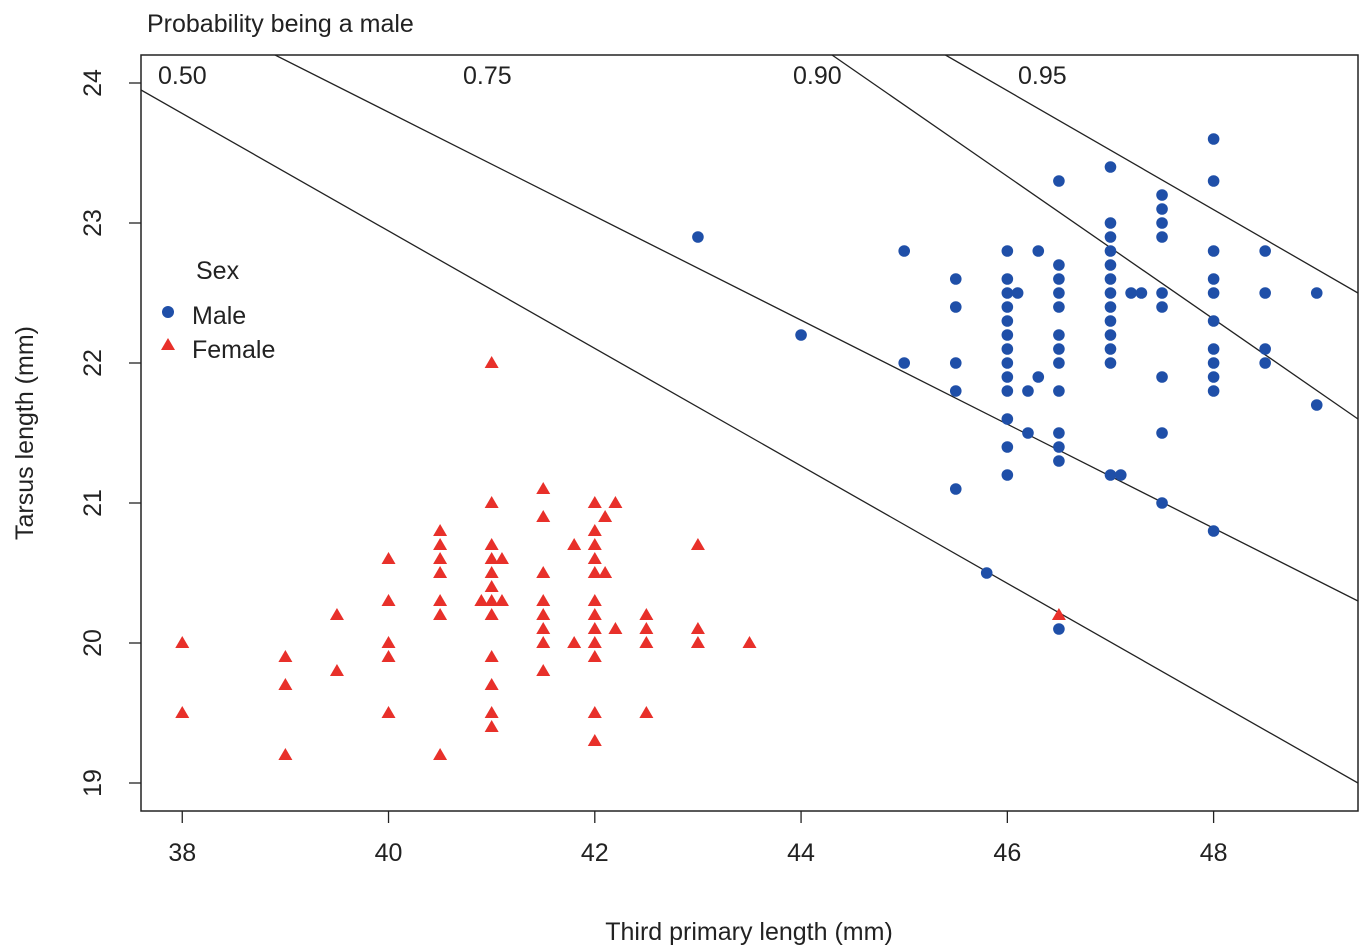 The width and height of the screenshot is (1365, 948). I want to click on contour-label: 0.75, so click(487, 76).